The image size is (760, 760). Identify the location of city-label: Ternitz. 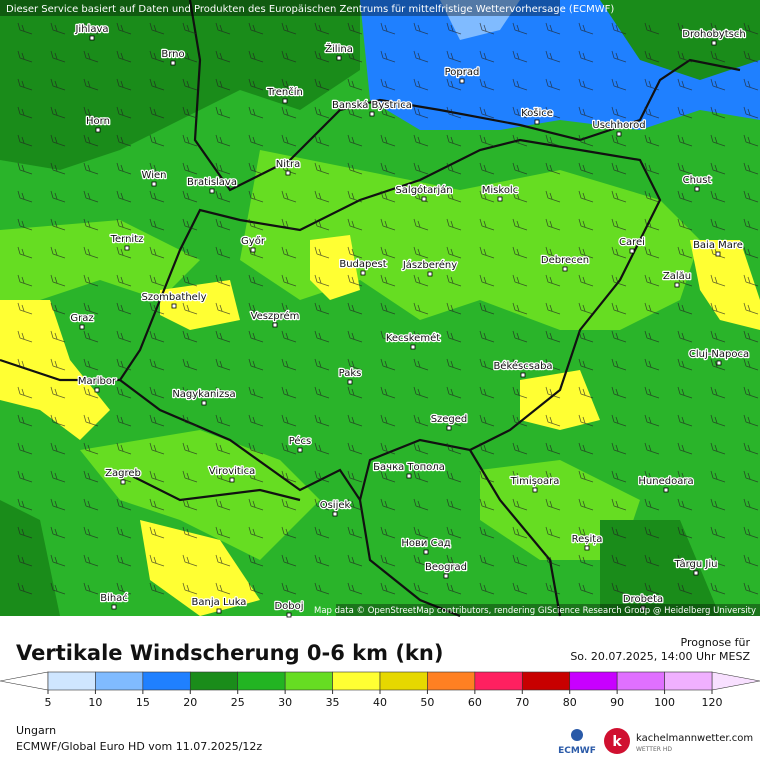
(127, 239).